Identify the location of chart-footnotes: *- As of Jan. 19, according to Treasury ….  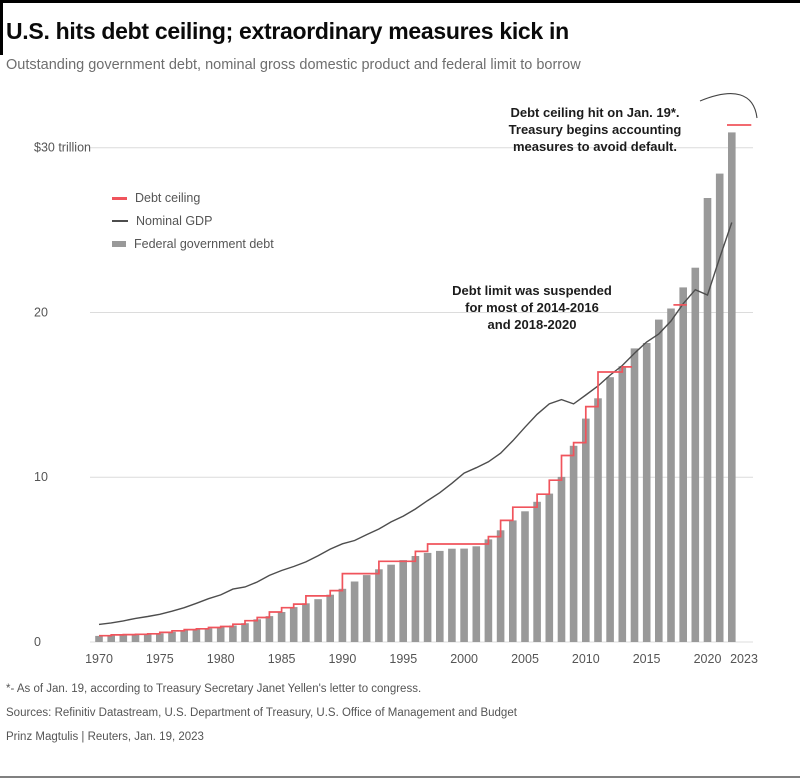
(400, 709).